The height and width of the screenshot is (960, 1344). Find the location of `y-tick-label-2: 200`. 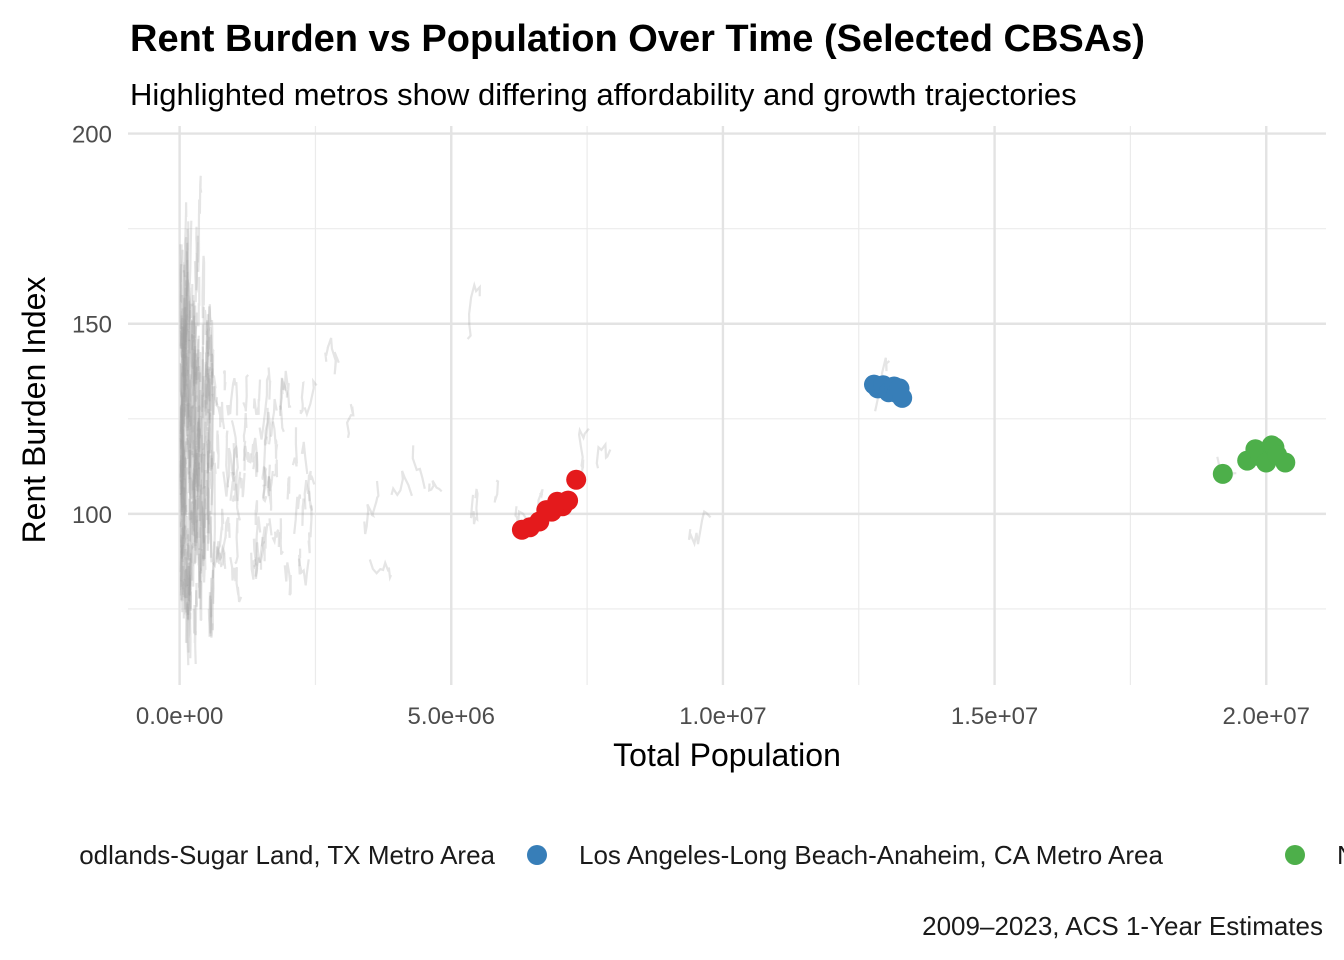

y-tick-label-2: 200 is located at coordinates (92, 135).